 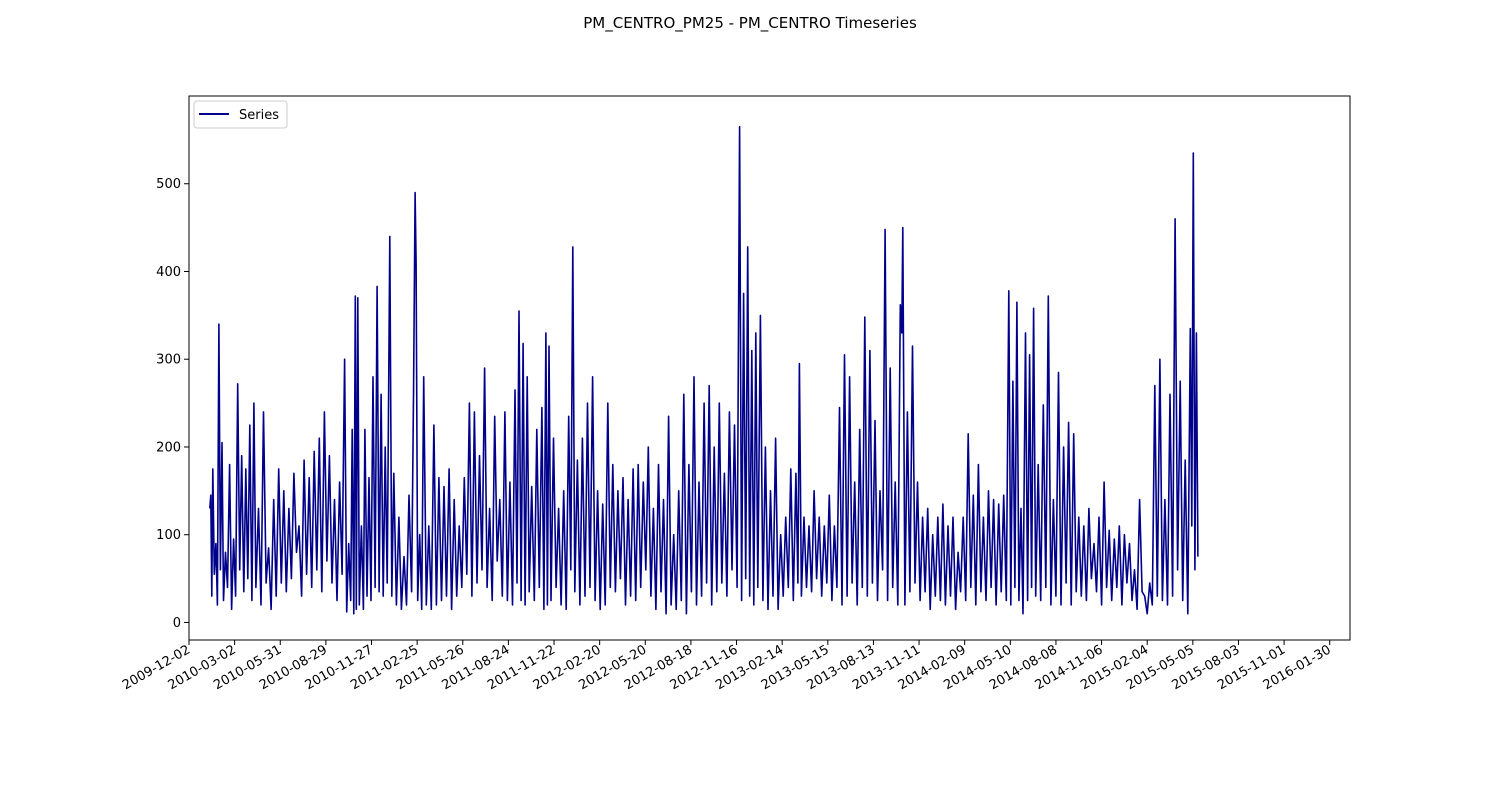 I want to click on legend: Series, so click(x=240, y=114).